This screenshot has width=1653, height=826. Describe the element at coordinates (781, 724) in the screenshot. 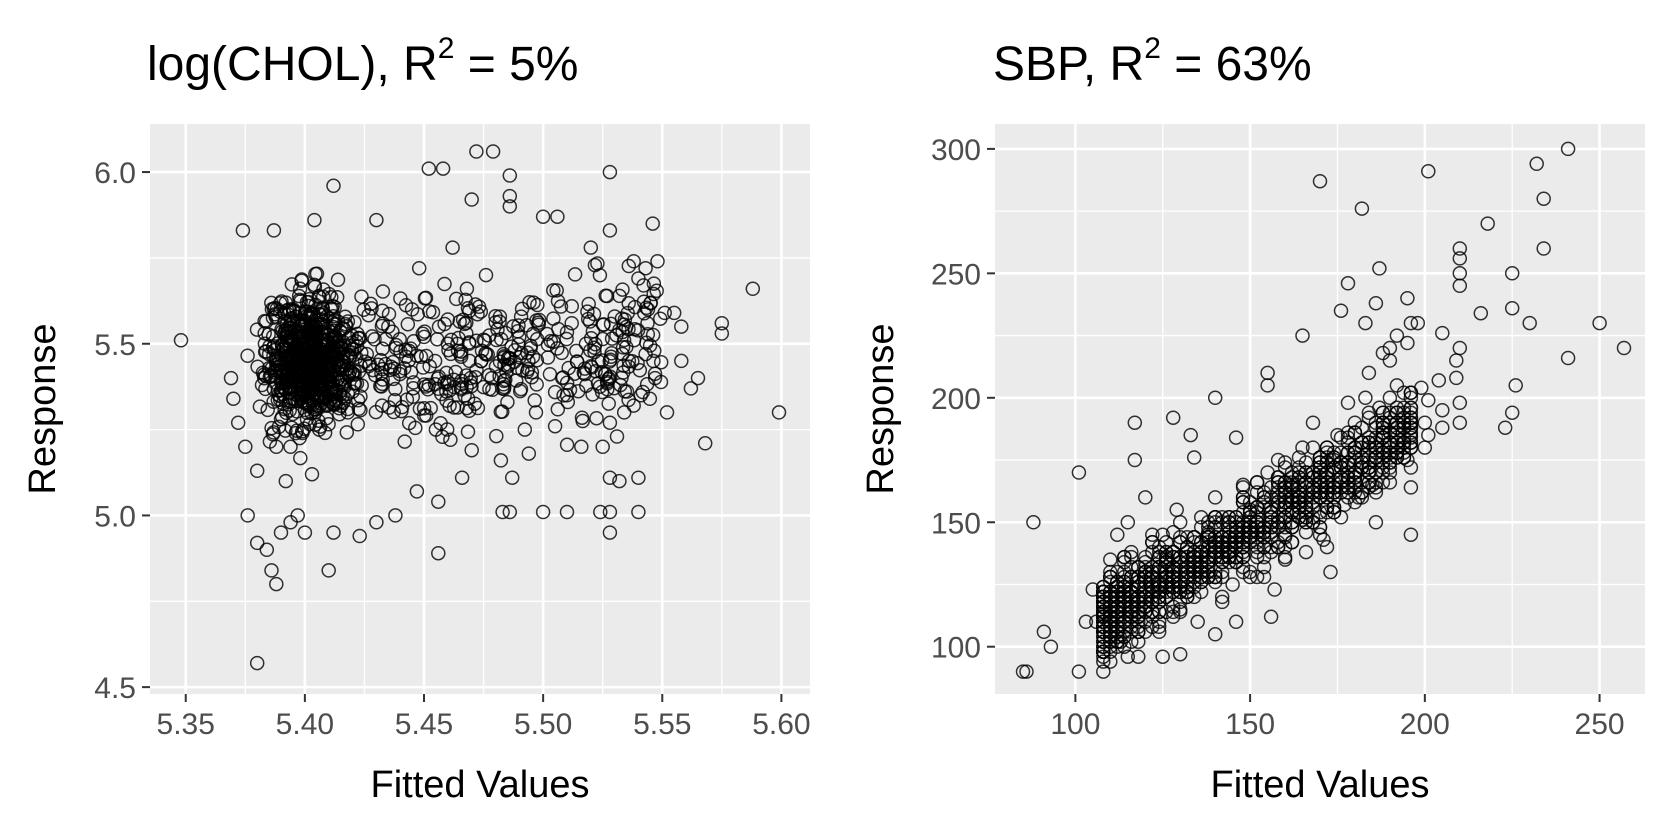

I see `x-tick-label: 5.60` at that location.